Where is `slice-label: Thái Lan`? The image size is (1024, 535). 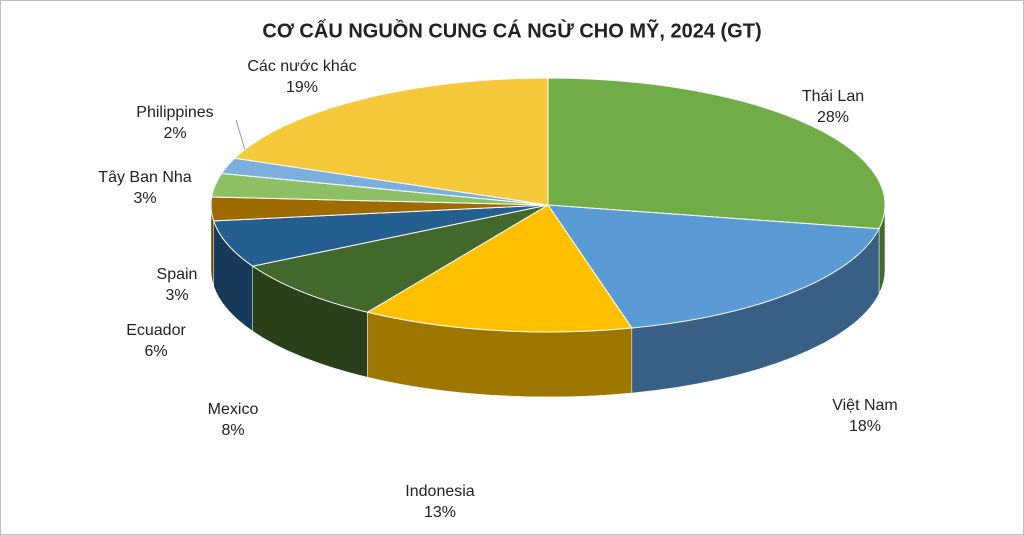 slice-label: Thái Lan is located at coordinates (833, 96).